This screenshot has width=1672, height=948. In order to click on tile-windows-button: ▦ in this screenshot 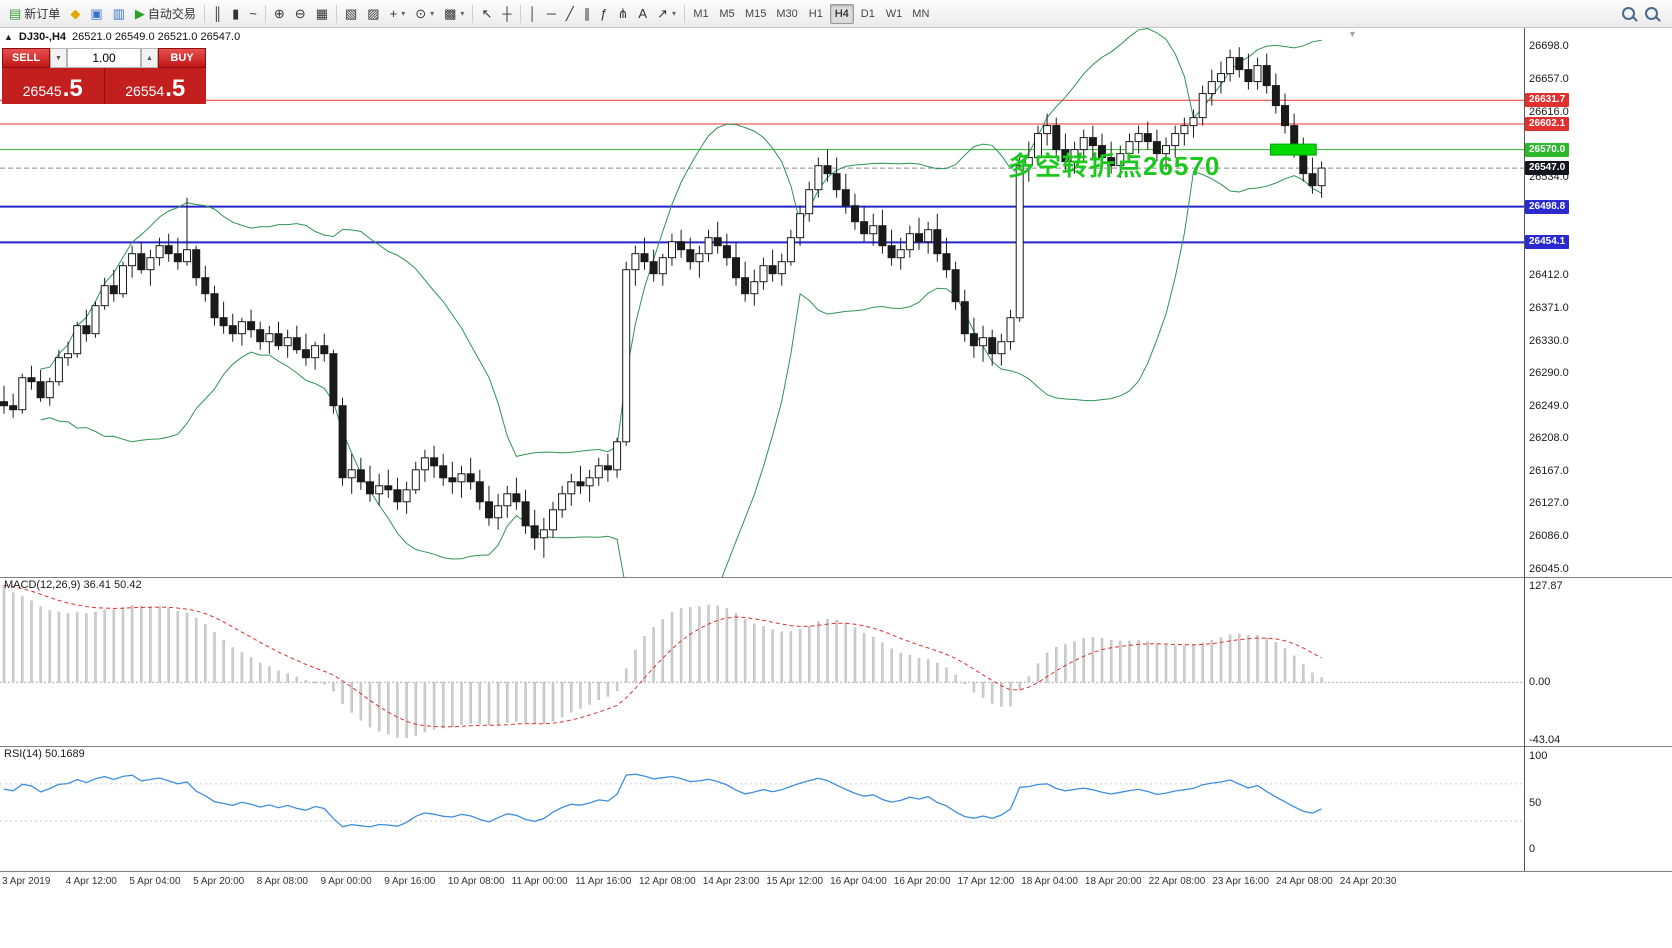, I will do `click(322, 14)`.